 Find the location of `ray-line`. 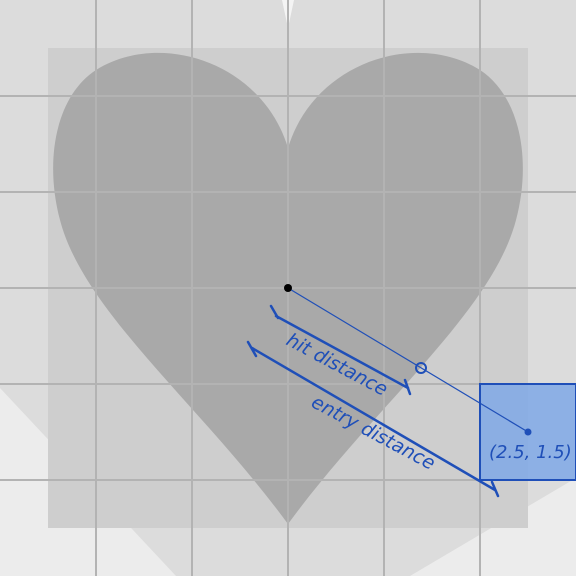

ray-line is located at coordinates (408, 360).